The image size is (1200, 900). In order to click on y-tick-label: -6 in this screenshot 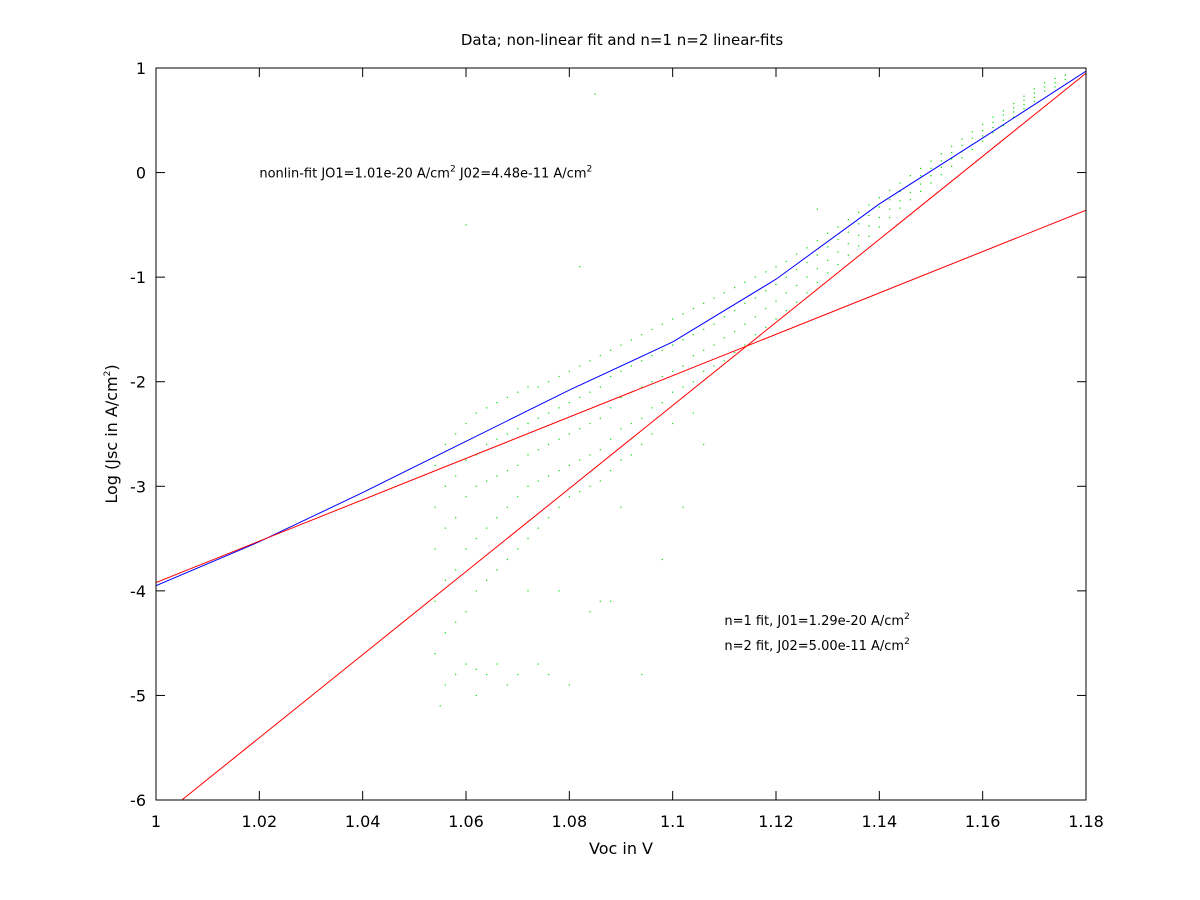, I will do `click(138, 800)`.